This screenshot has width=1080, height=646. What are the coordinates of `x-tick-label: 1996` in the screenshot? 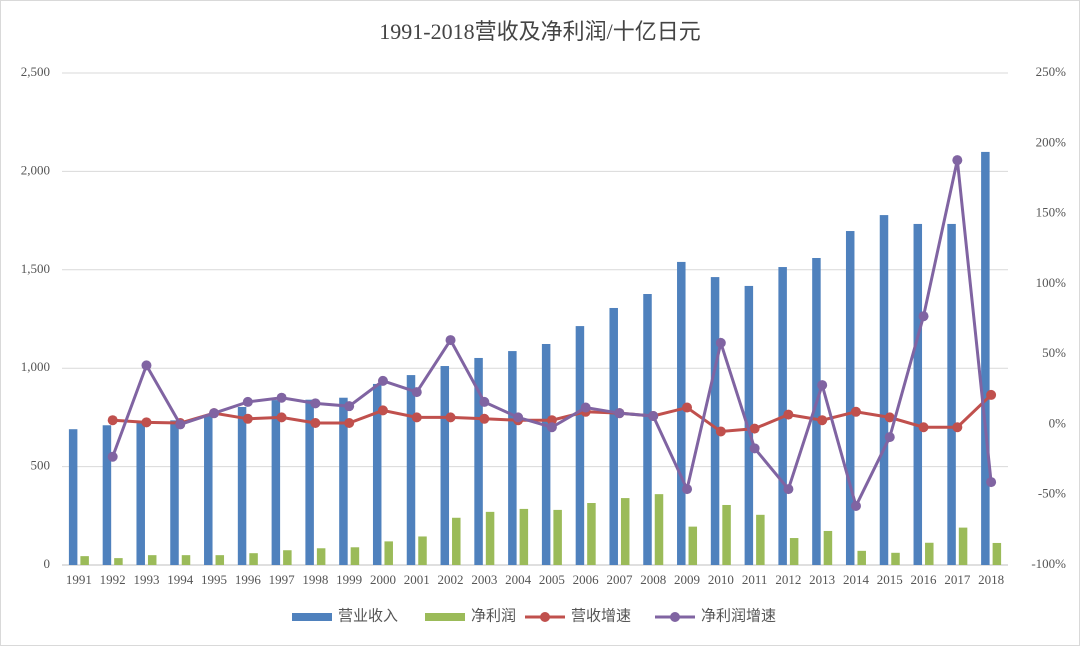 It's located at (248, 579).